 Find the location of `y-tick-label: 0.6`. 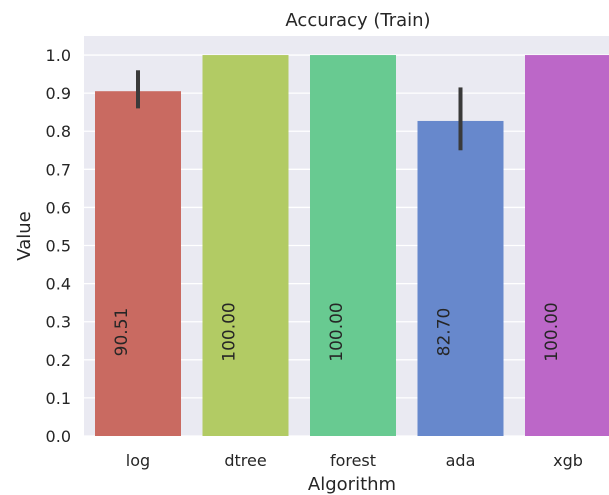

y-tick-label: 0.6 is located at coordinates (58, 207).